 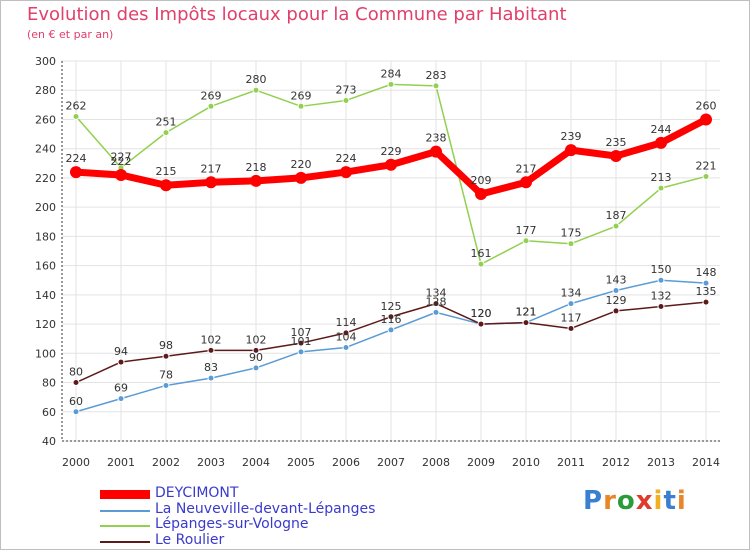 I want to click on data-label: 128, so click(x=436, y=301).